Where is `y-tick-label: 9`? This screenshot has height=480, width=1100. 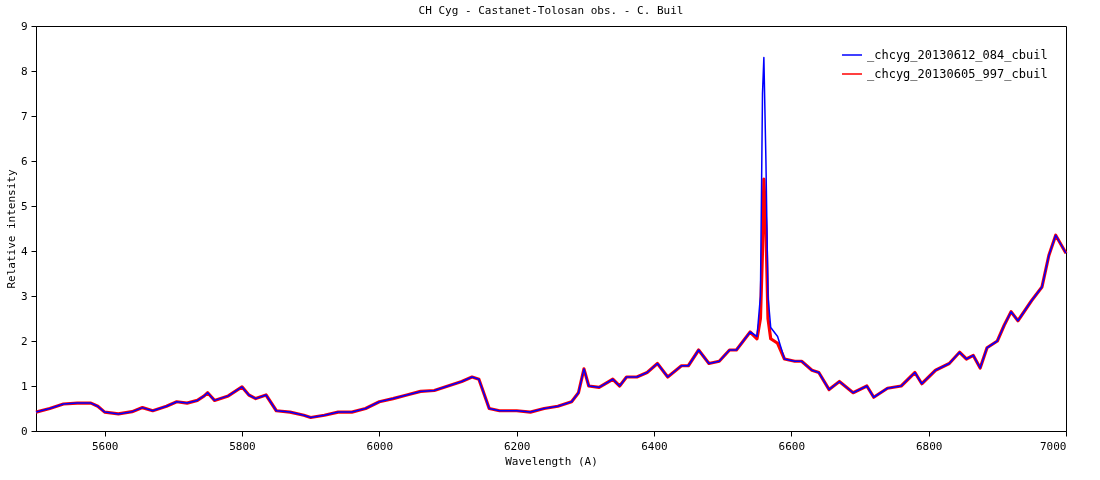
y-tick-label: 9 is located at coordinates (24, 26).